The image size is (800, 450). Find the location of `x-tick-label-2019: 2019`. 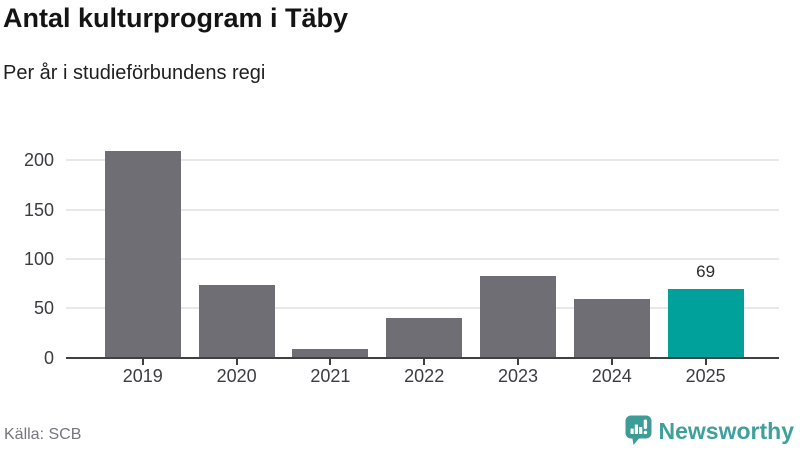

x-tick-label-2019: 2019 is located at coordinates (142, 376).